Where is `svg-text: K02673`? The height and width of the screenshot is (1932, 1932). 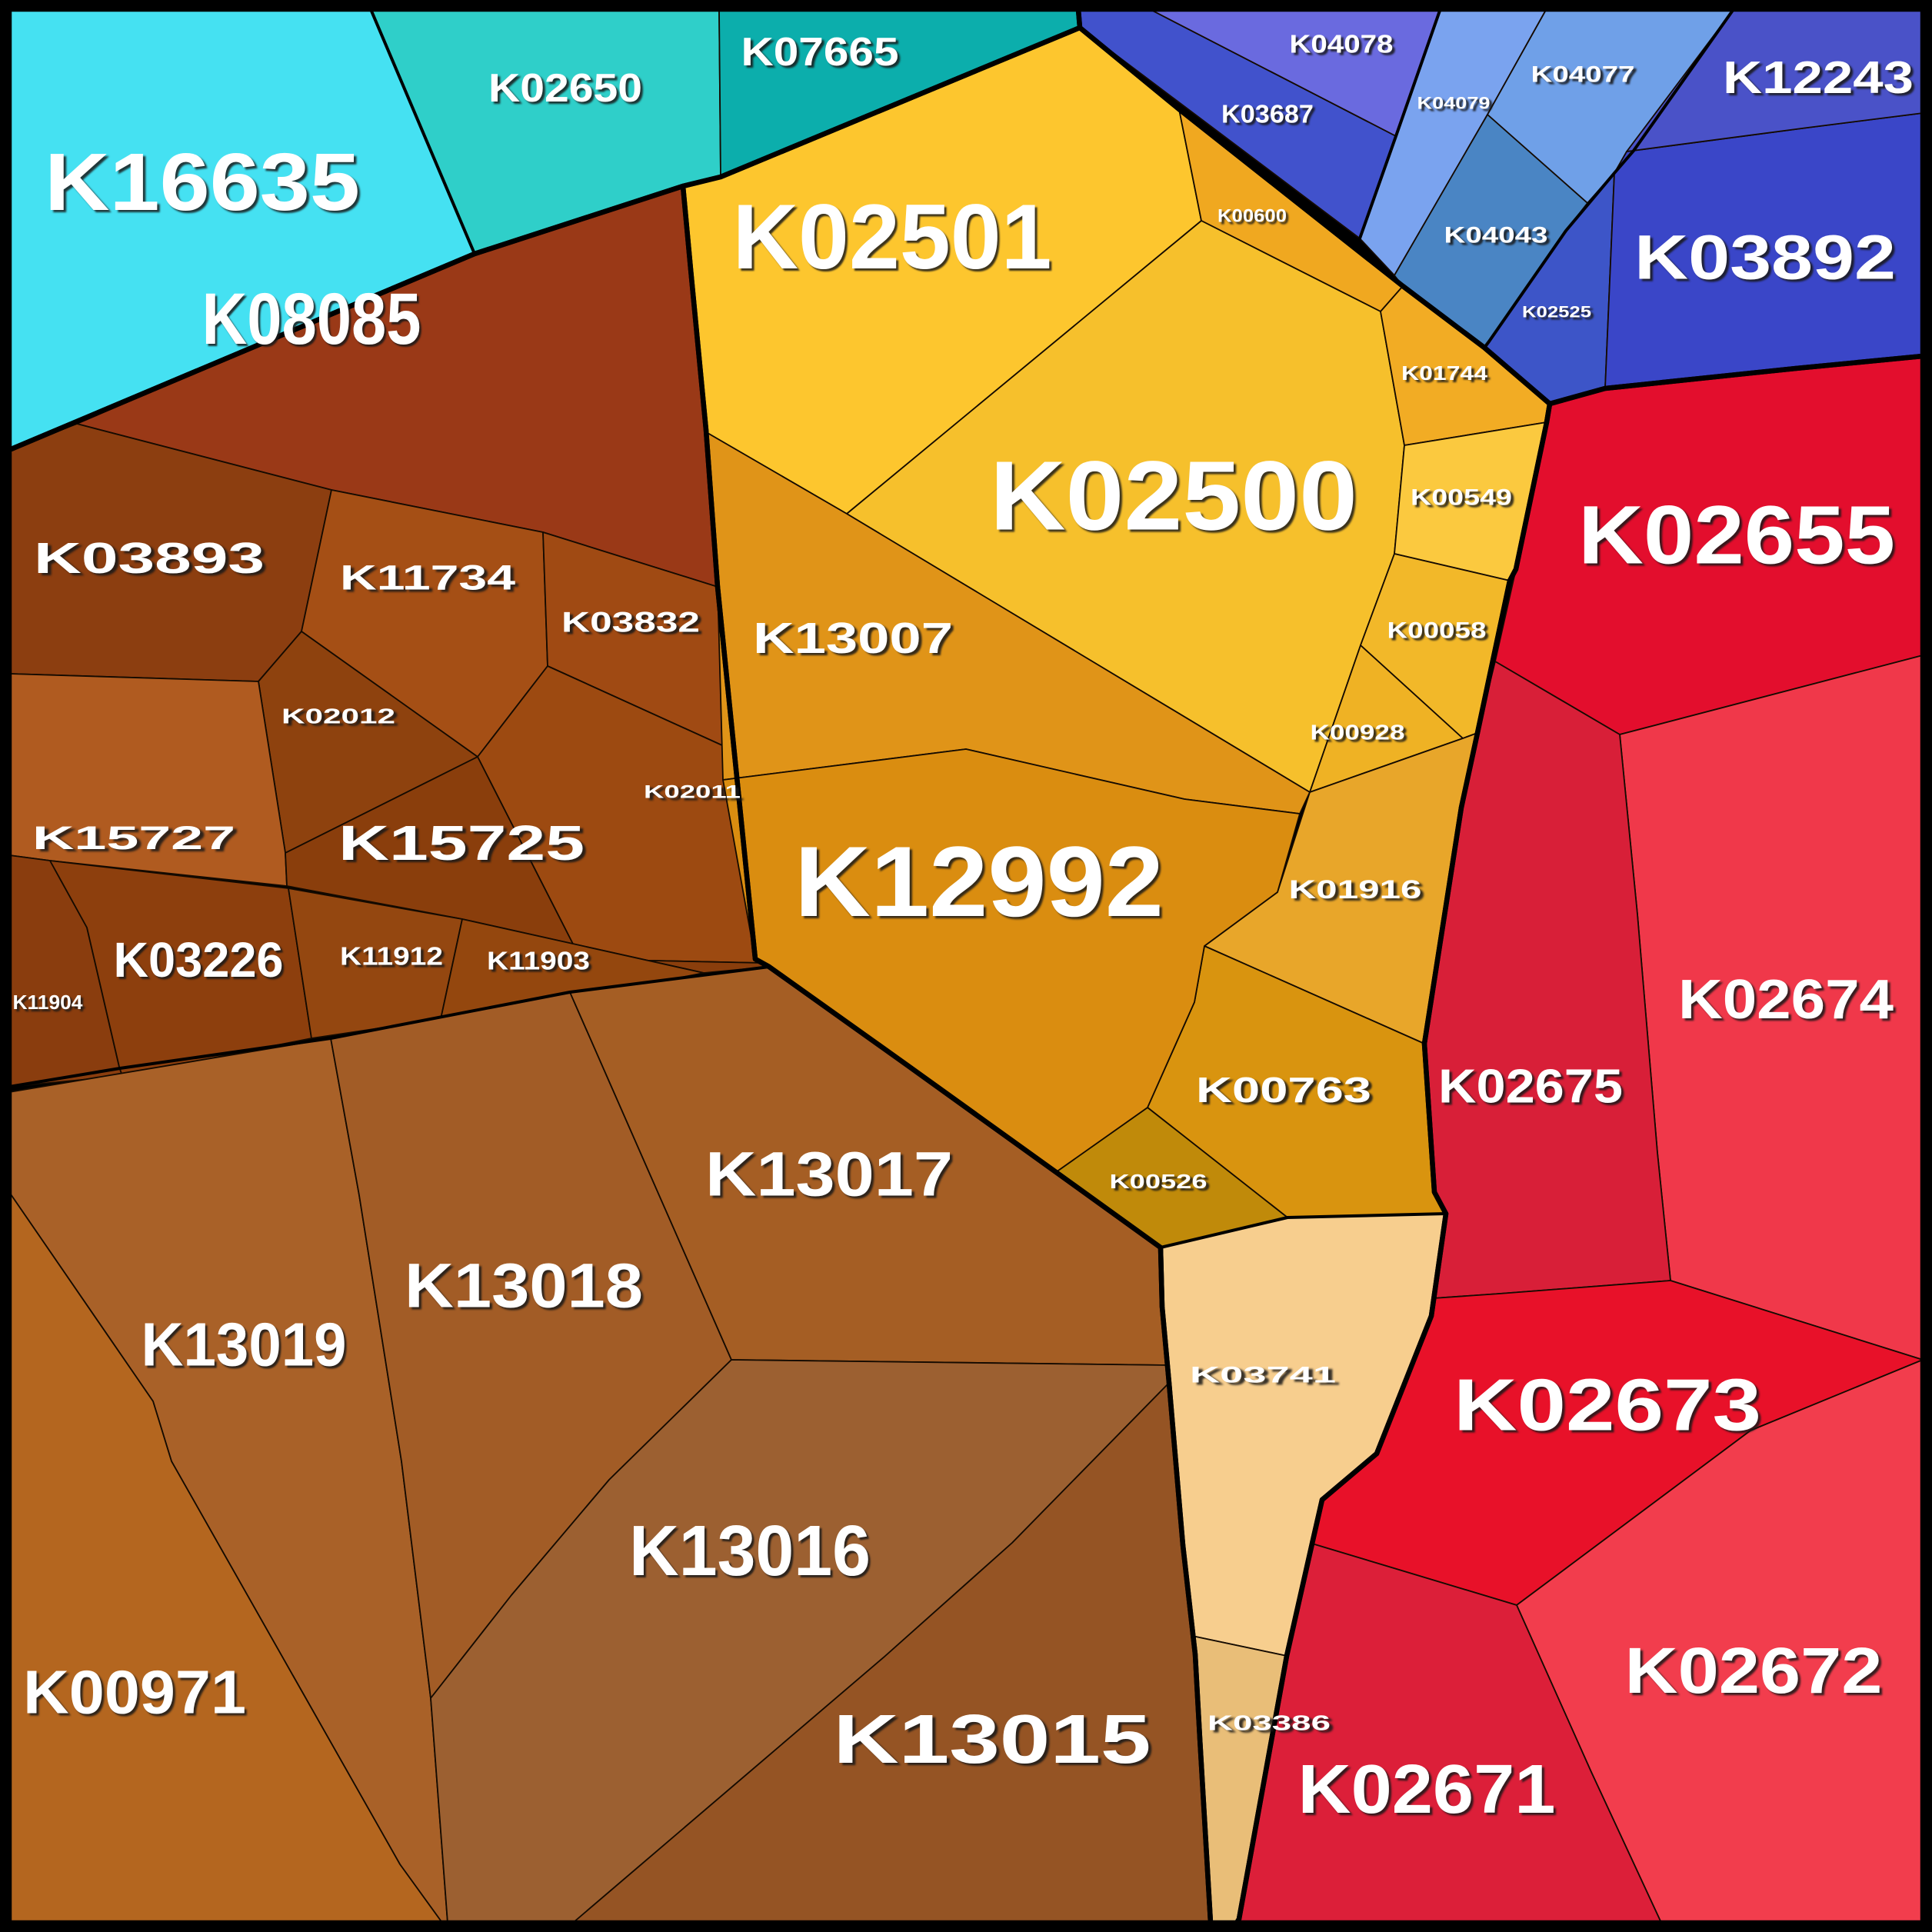 svg-text: K02673 is located at coordinates (1607, 1405).